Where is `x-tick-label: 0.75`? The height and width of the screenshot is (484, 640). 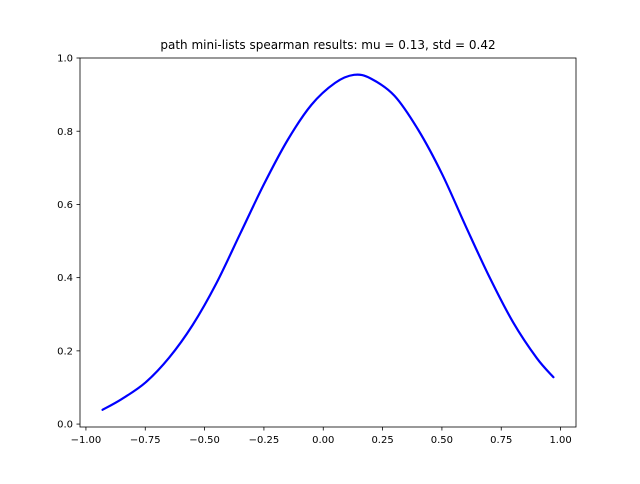
x-tick-label: 0.75 is located at coordinates (501, 440).